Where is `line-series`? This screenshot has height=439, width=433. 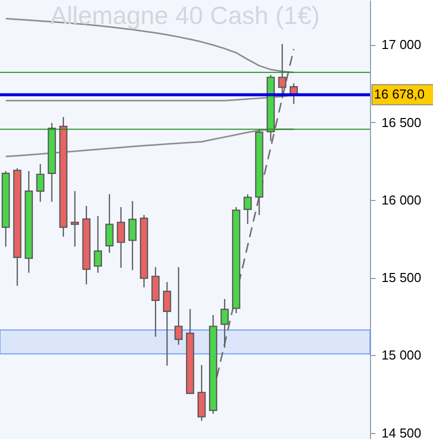
line-series is located at coordinates (150, 143).